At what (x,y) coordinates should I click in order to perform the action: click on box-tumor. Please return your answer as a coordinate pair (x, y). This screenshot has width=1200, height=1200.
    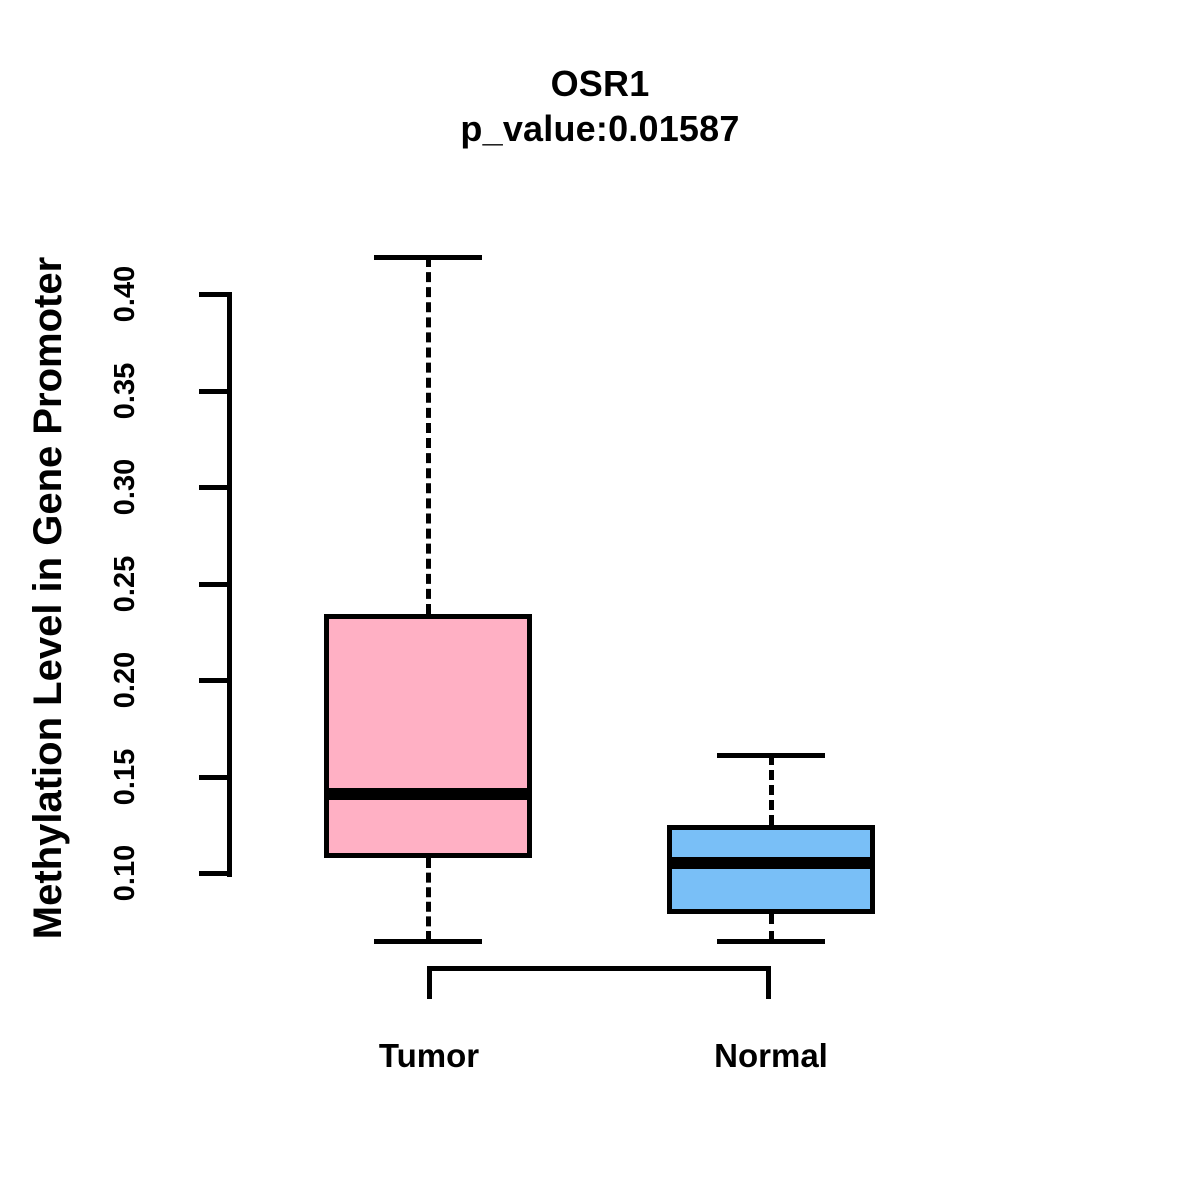
    Looking at the image, I should click on (428, 736).